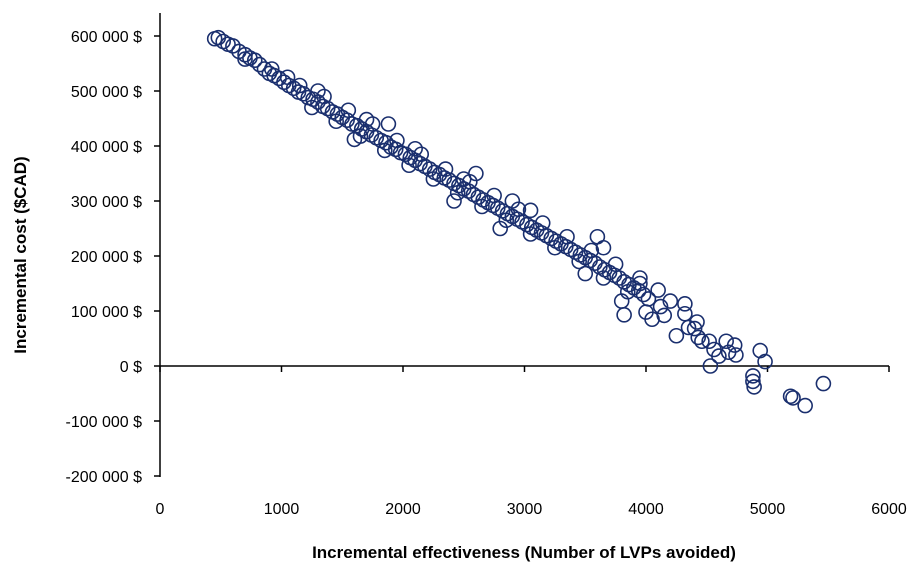 This screenshot has width=921, height=566. I want to click on y-tick-label: 100 000 $, so click(106, 312).